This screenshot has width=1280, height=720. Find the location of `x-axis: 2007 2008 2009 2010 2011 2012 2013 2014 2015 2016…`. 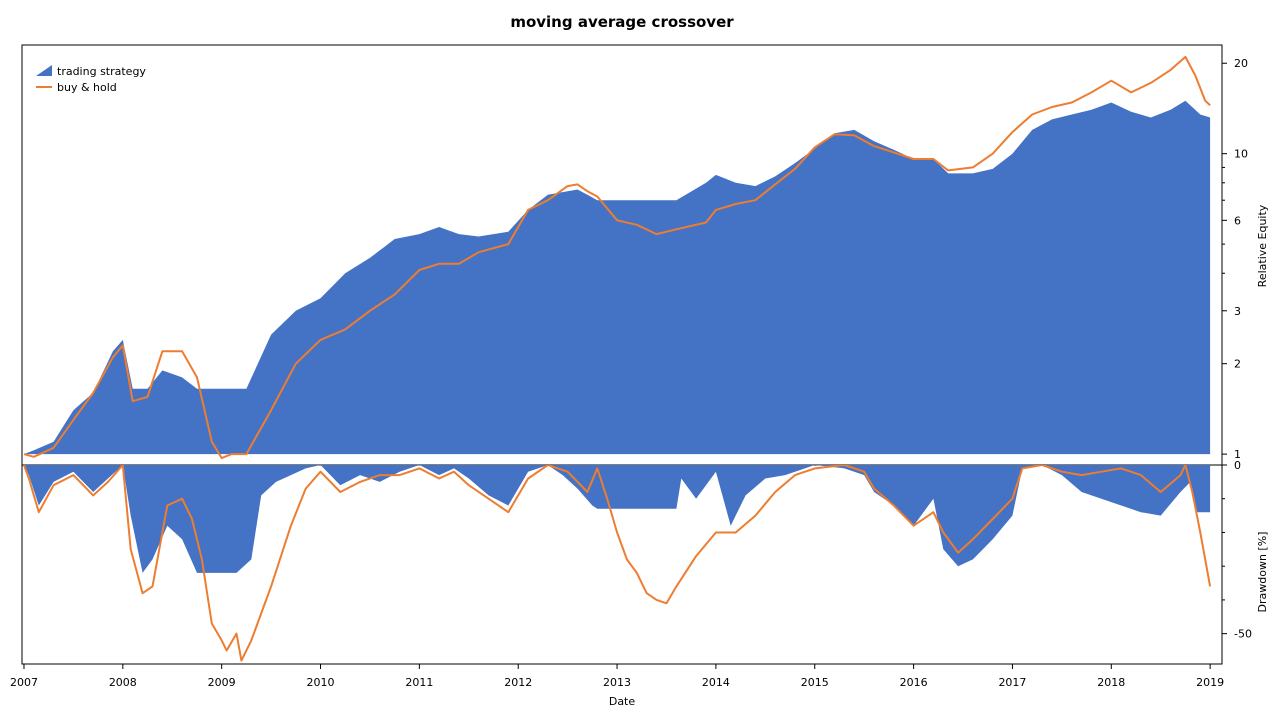

x-axis: 2007 2008 2009 2010 2011 2012 2013 2014 2015 2016… is located at coordinates (617, 676).